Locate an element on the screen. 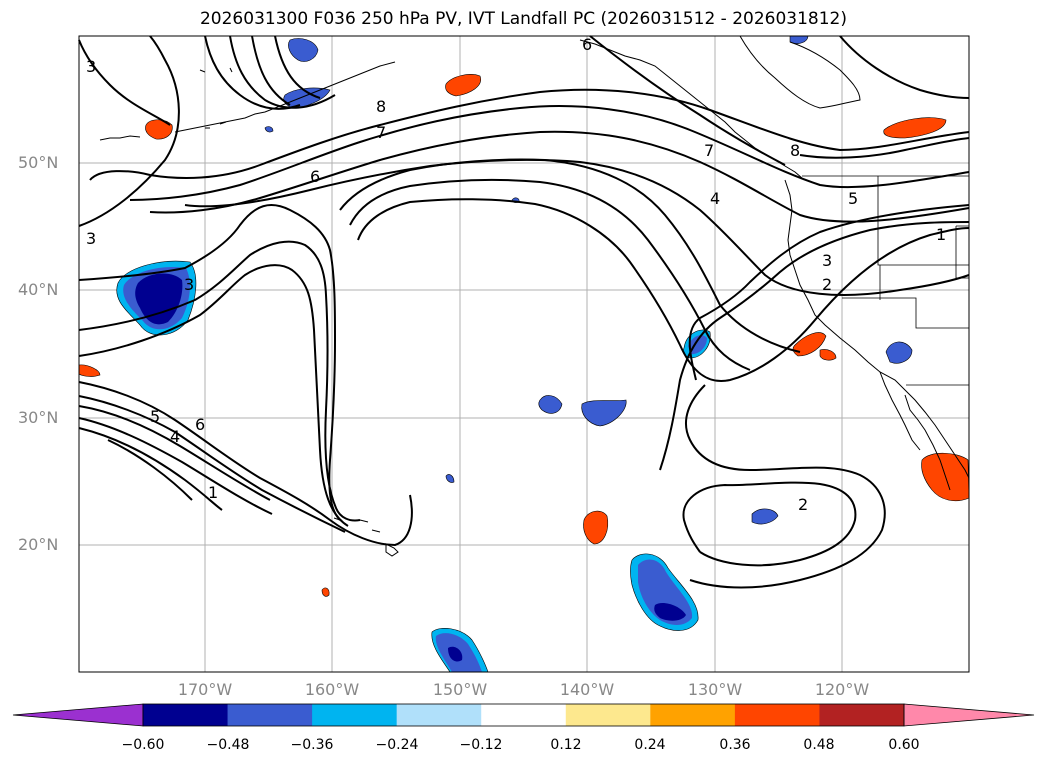 This screenshot has height=765, width=1047. lat-label: 30°N is located at coordinates (38, 417).